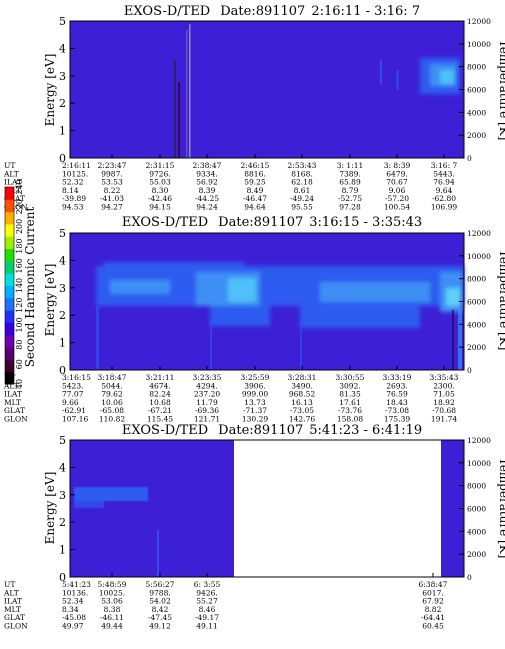 The image size is (505, 649). I want to click on ephemeris-cell: 54.02, so click(160, 601).